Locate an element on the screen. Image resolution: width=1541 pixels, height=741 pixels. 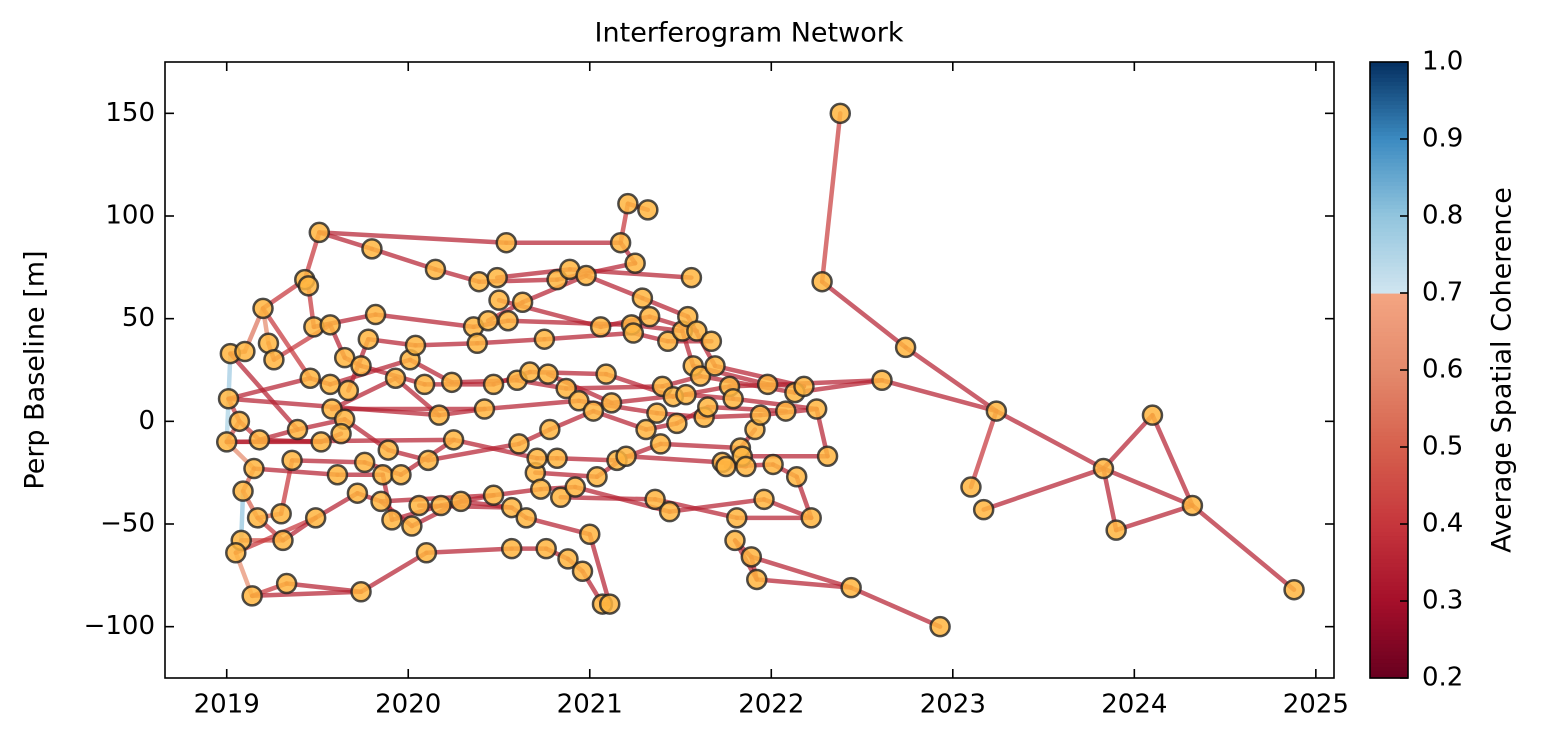
colorbar-tick-label: 0.2 is located at coordinates (1442, 678).